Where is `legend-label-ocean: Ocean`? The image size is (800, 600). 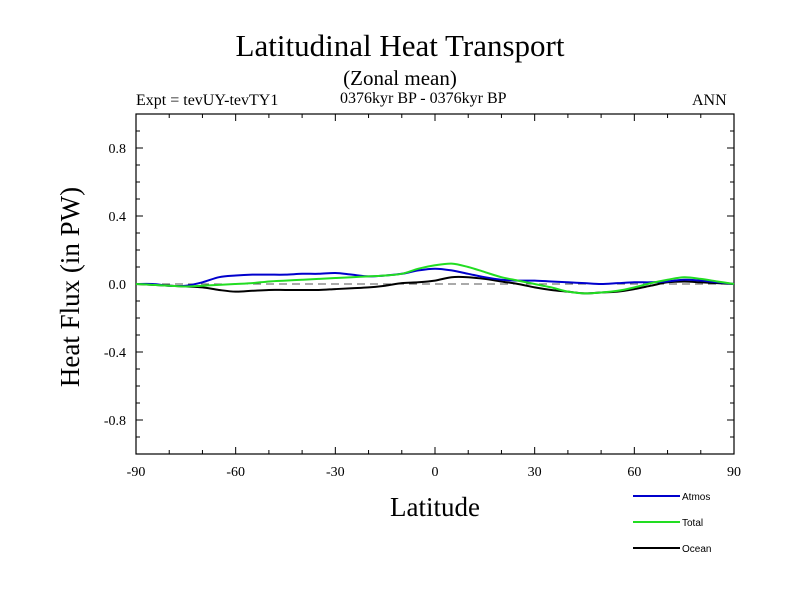
legend-label-ocean: Ocean is located at coordinates (696, 549).